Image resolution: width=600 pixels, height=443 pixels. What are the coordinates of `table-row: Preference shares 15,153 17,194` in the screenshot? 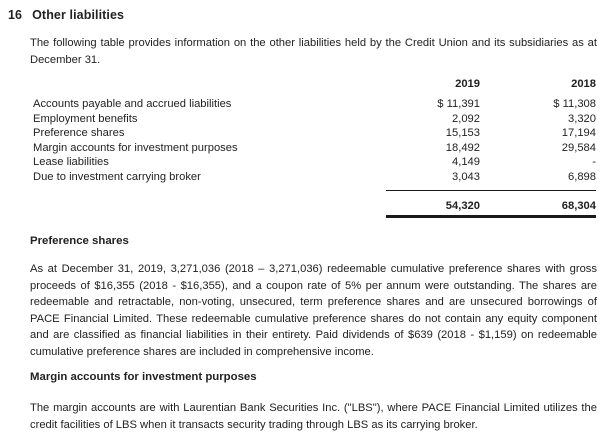 It's located at (314, 133).